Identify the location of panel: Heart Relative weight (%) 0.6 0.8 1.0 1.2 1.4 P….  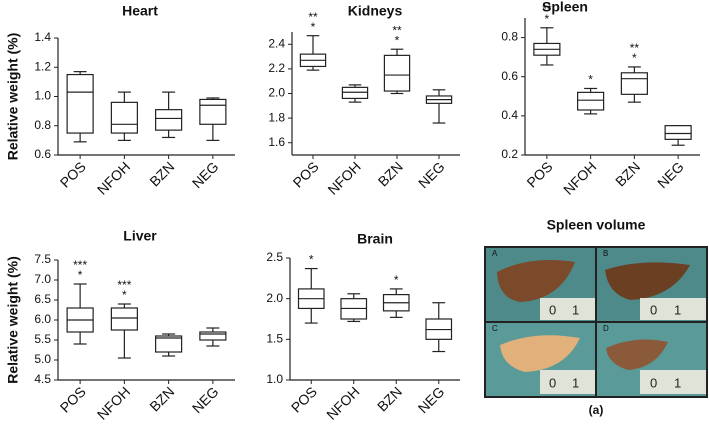
(120, 100).